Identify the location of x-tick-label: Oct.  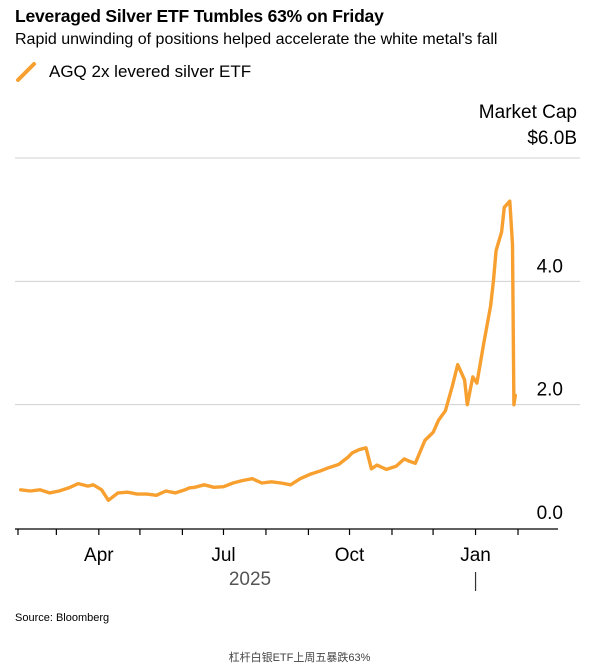
(350, 555).